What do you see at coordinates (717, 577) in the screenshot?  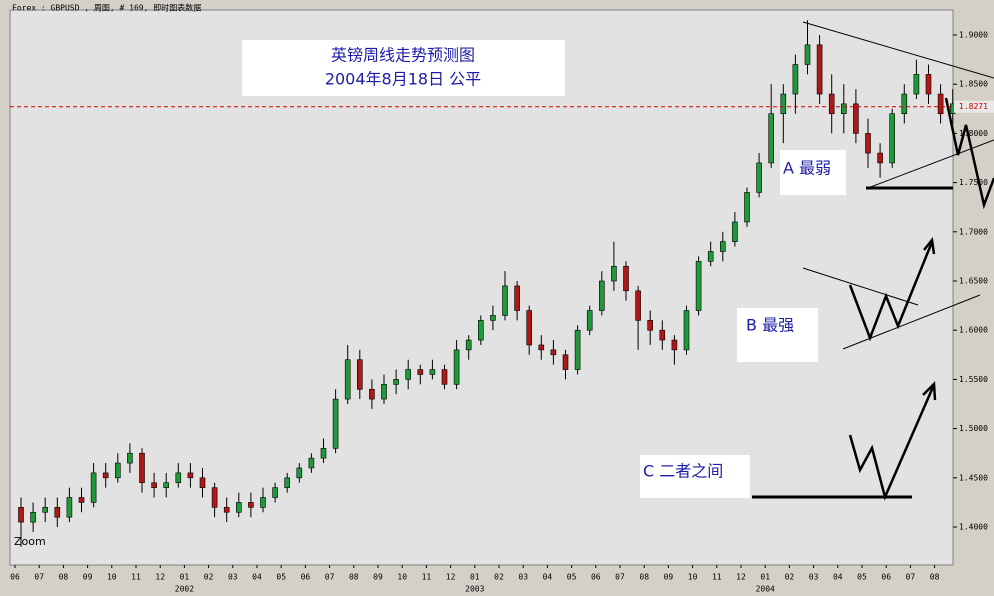 I see `x-tick-label: 11` at bounding box center [717, 577].